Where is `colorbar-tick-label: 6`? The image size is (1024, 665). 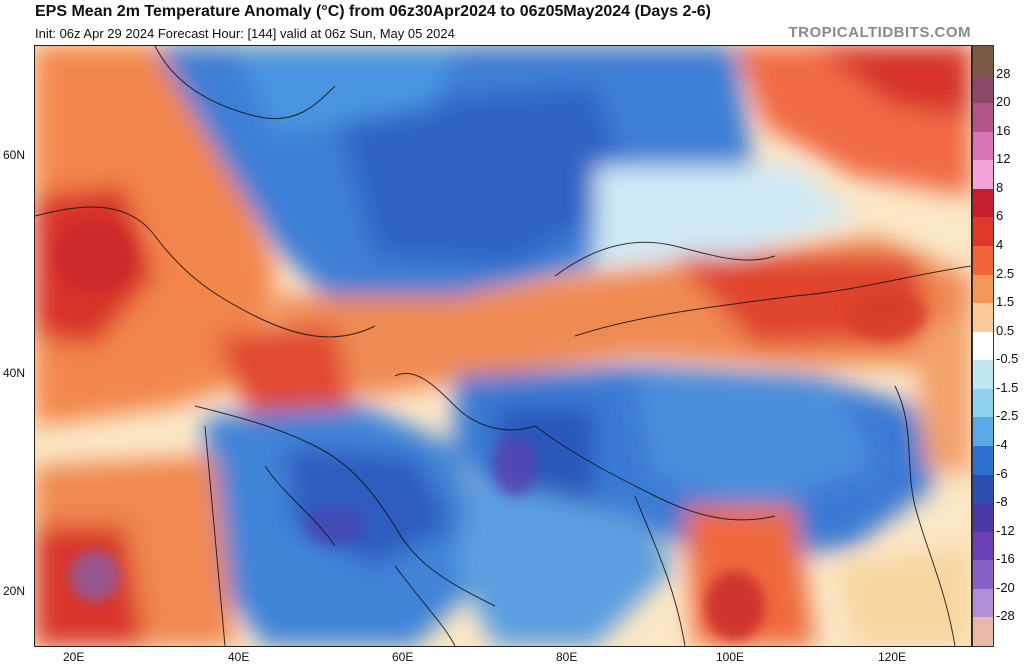
colorbar-tick-label: 6 is located at coordinates (1000, 216).